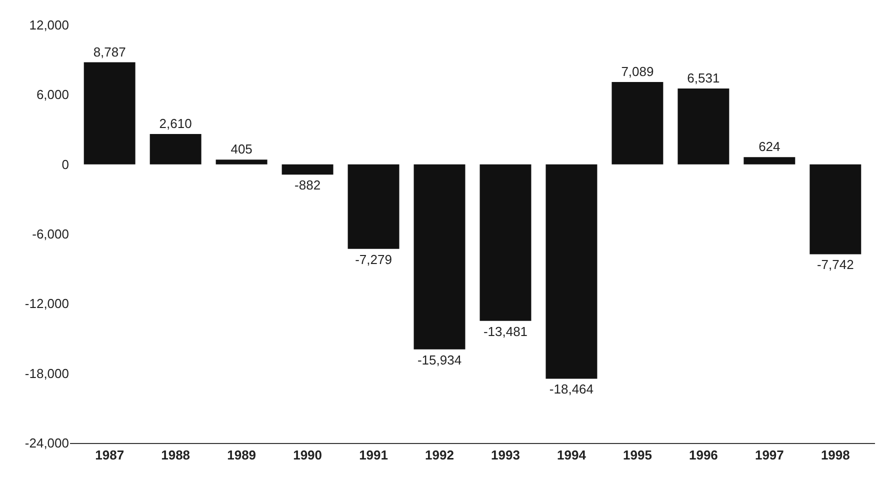 Image resolution: width=895 pixels, height=483 pixels. Describe the element at coordinates (46, 373) in the screenshot. I see `y-tick-label: -18,000` at that location.